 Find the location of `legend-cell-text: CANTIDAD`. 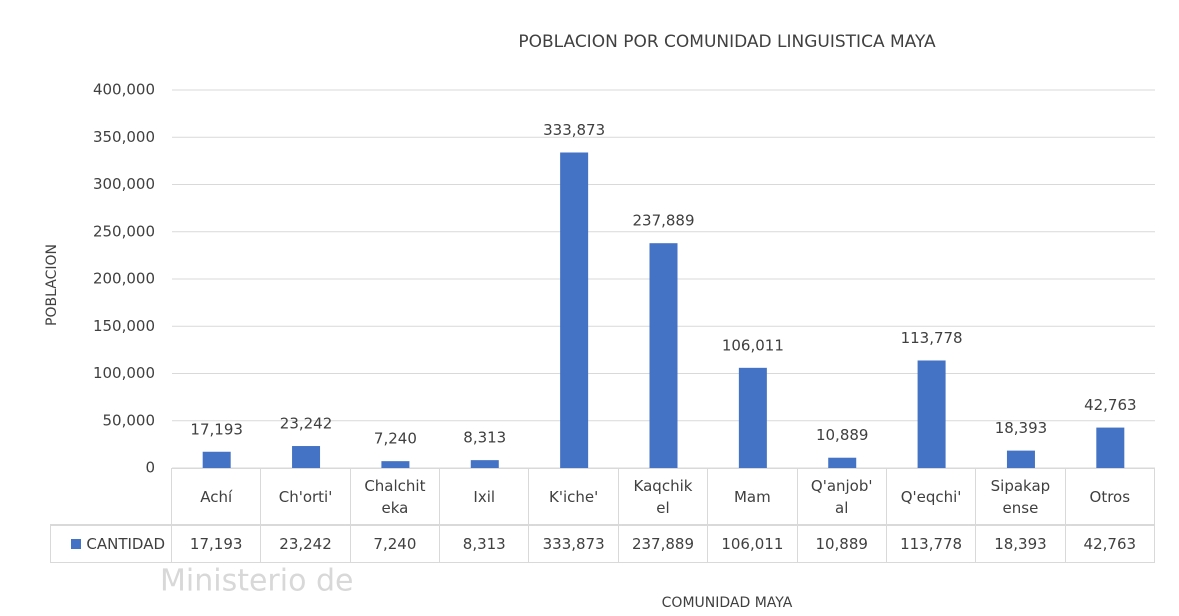

legend-cell-text: CANTIDAD is located at coordinates (125, 544).